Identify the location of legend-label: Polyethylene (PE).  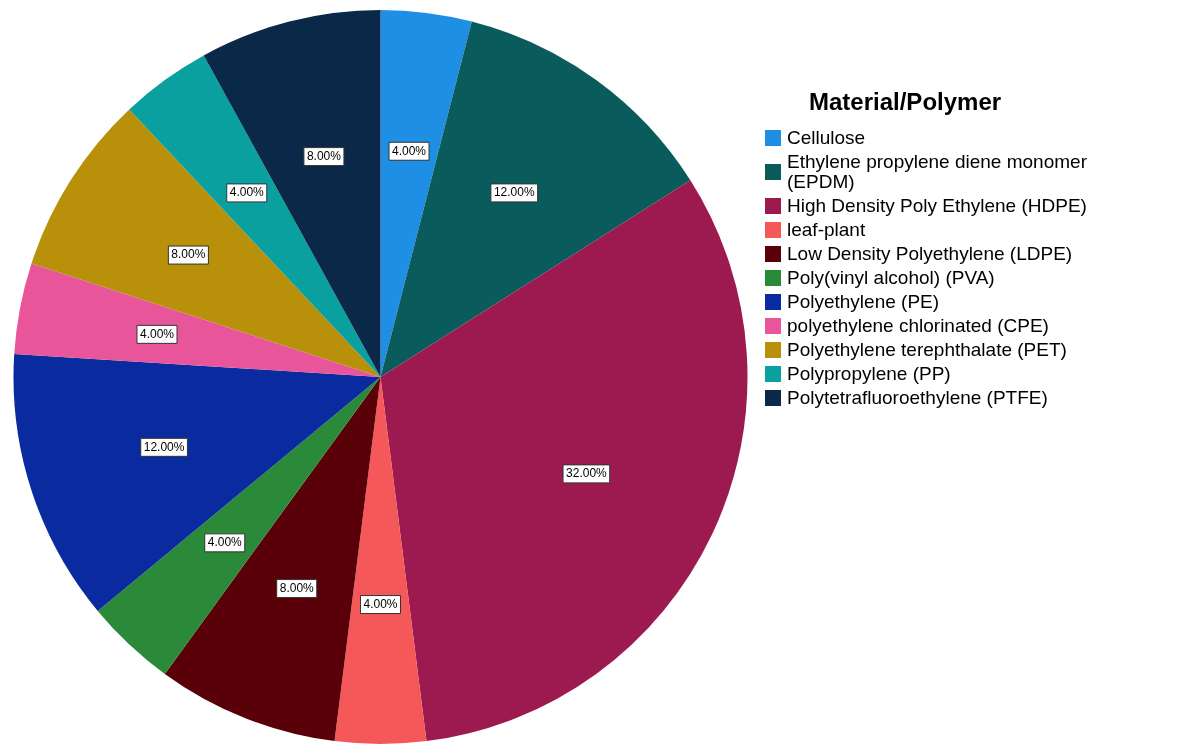
(864, 301).